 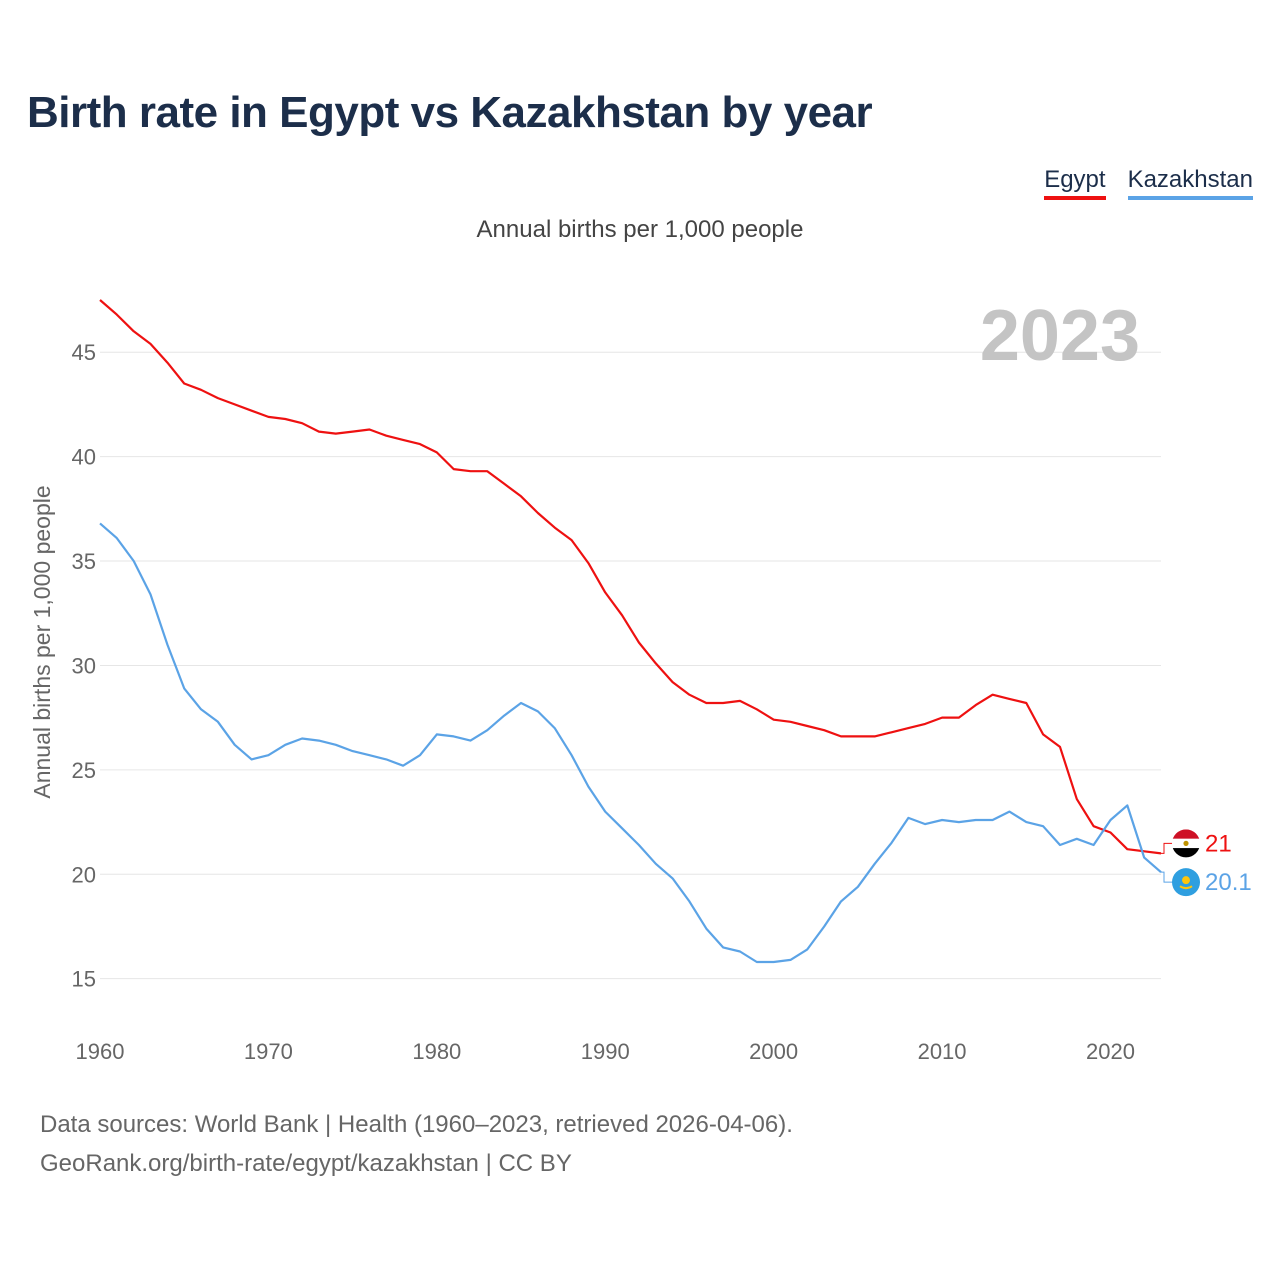 I want to click on flag-kazakhstan-icon, so click(x=1186, y=882).